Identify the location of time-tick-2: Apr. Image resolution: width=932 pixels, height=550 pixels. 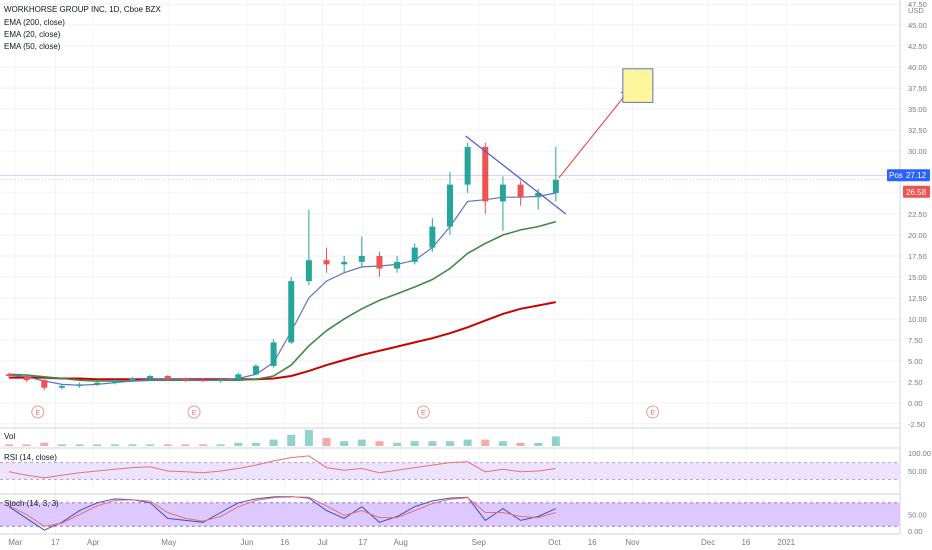
(93, 542).